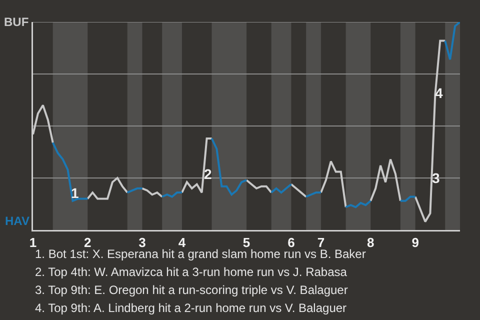  Describe the element at coordinates (191, 272) in the screenshot. I see `text: 2. Top 4th: W. Amavizca hit a 3-run home run vs J. Rabasa` at that location.